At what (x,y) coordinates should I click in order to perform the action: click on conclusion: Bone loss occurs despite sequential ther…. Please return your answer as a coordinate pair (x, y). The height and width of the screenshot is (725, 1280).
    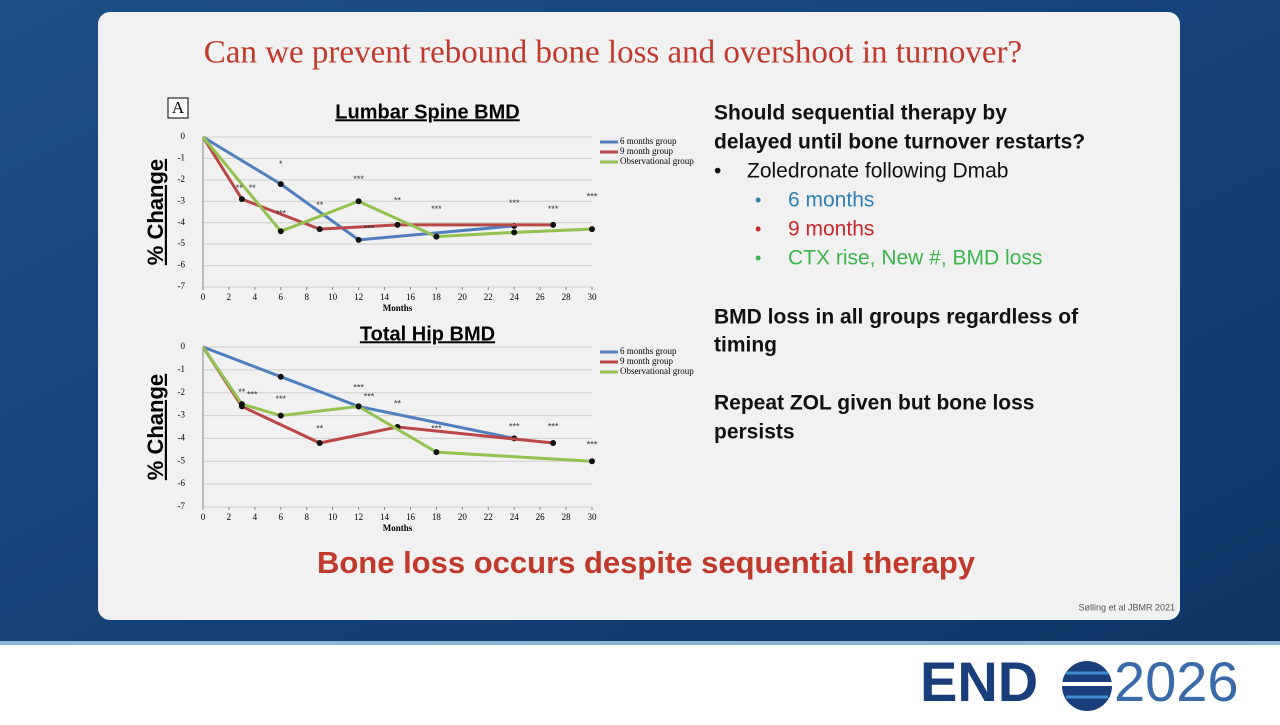
    Looking at the image, I should click on (646, 562).